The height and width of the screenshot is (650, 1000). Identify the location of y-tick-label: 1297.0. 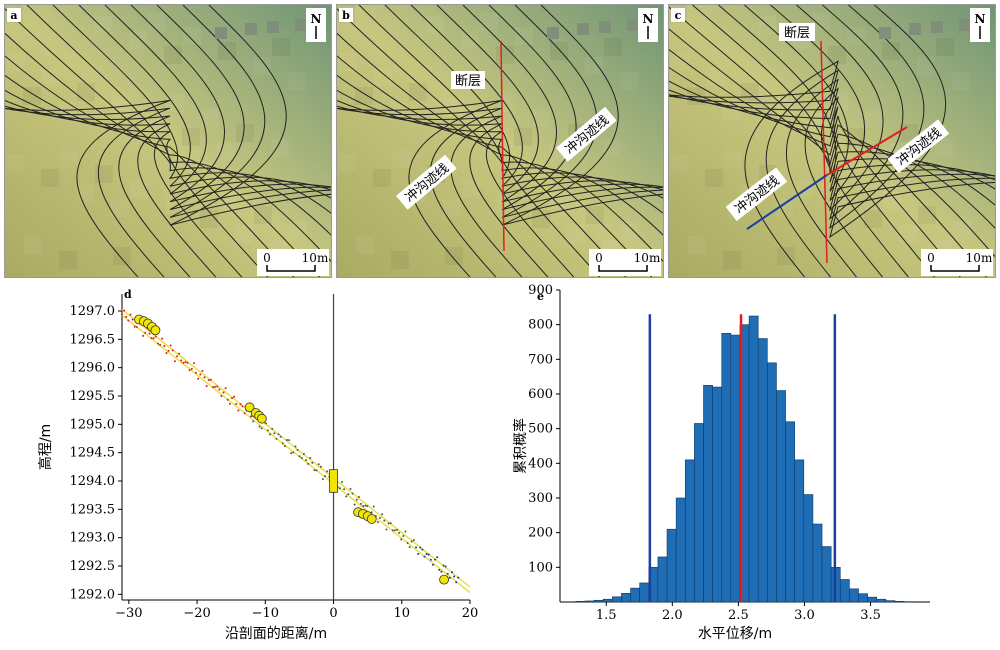
(93, 311).